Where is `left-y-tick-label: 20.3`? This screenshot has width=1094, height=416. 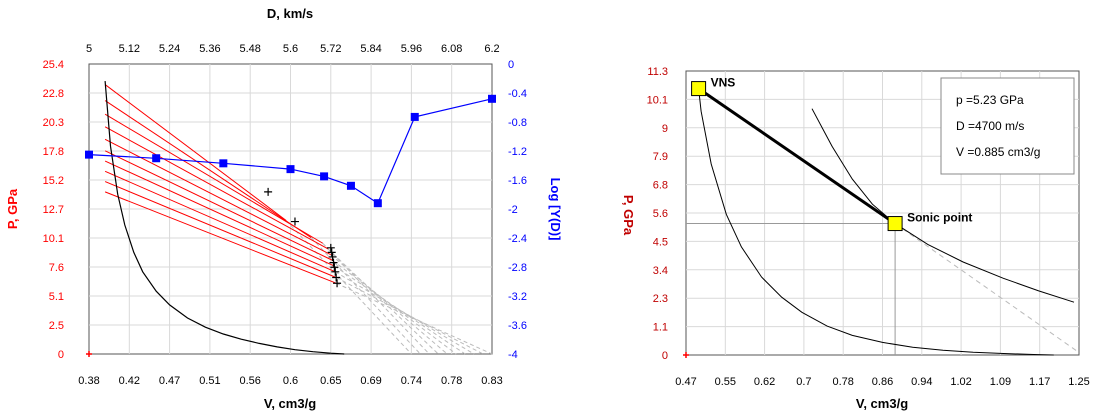 left-y-tick-label: 20.3 is located at coordinates (53, 123).